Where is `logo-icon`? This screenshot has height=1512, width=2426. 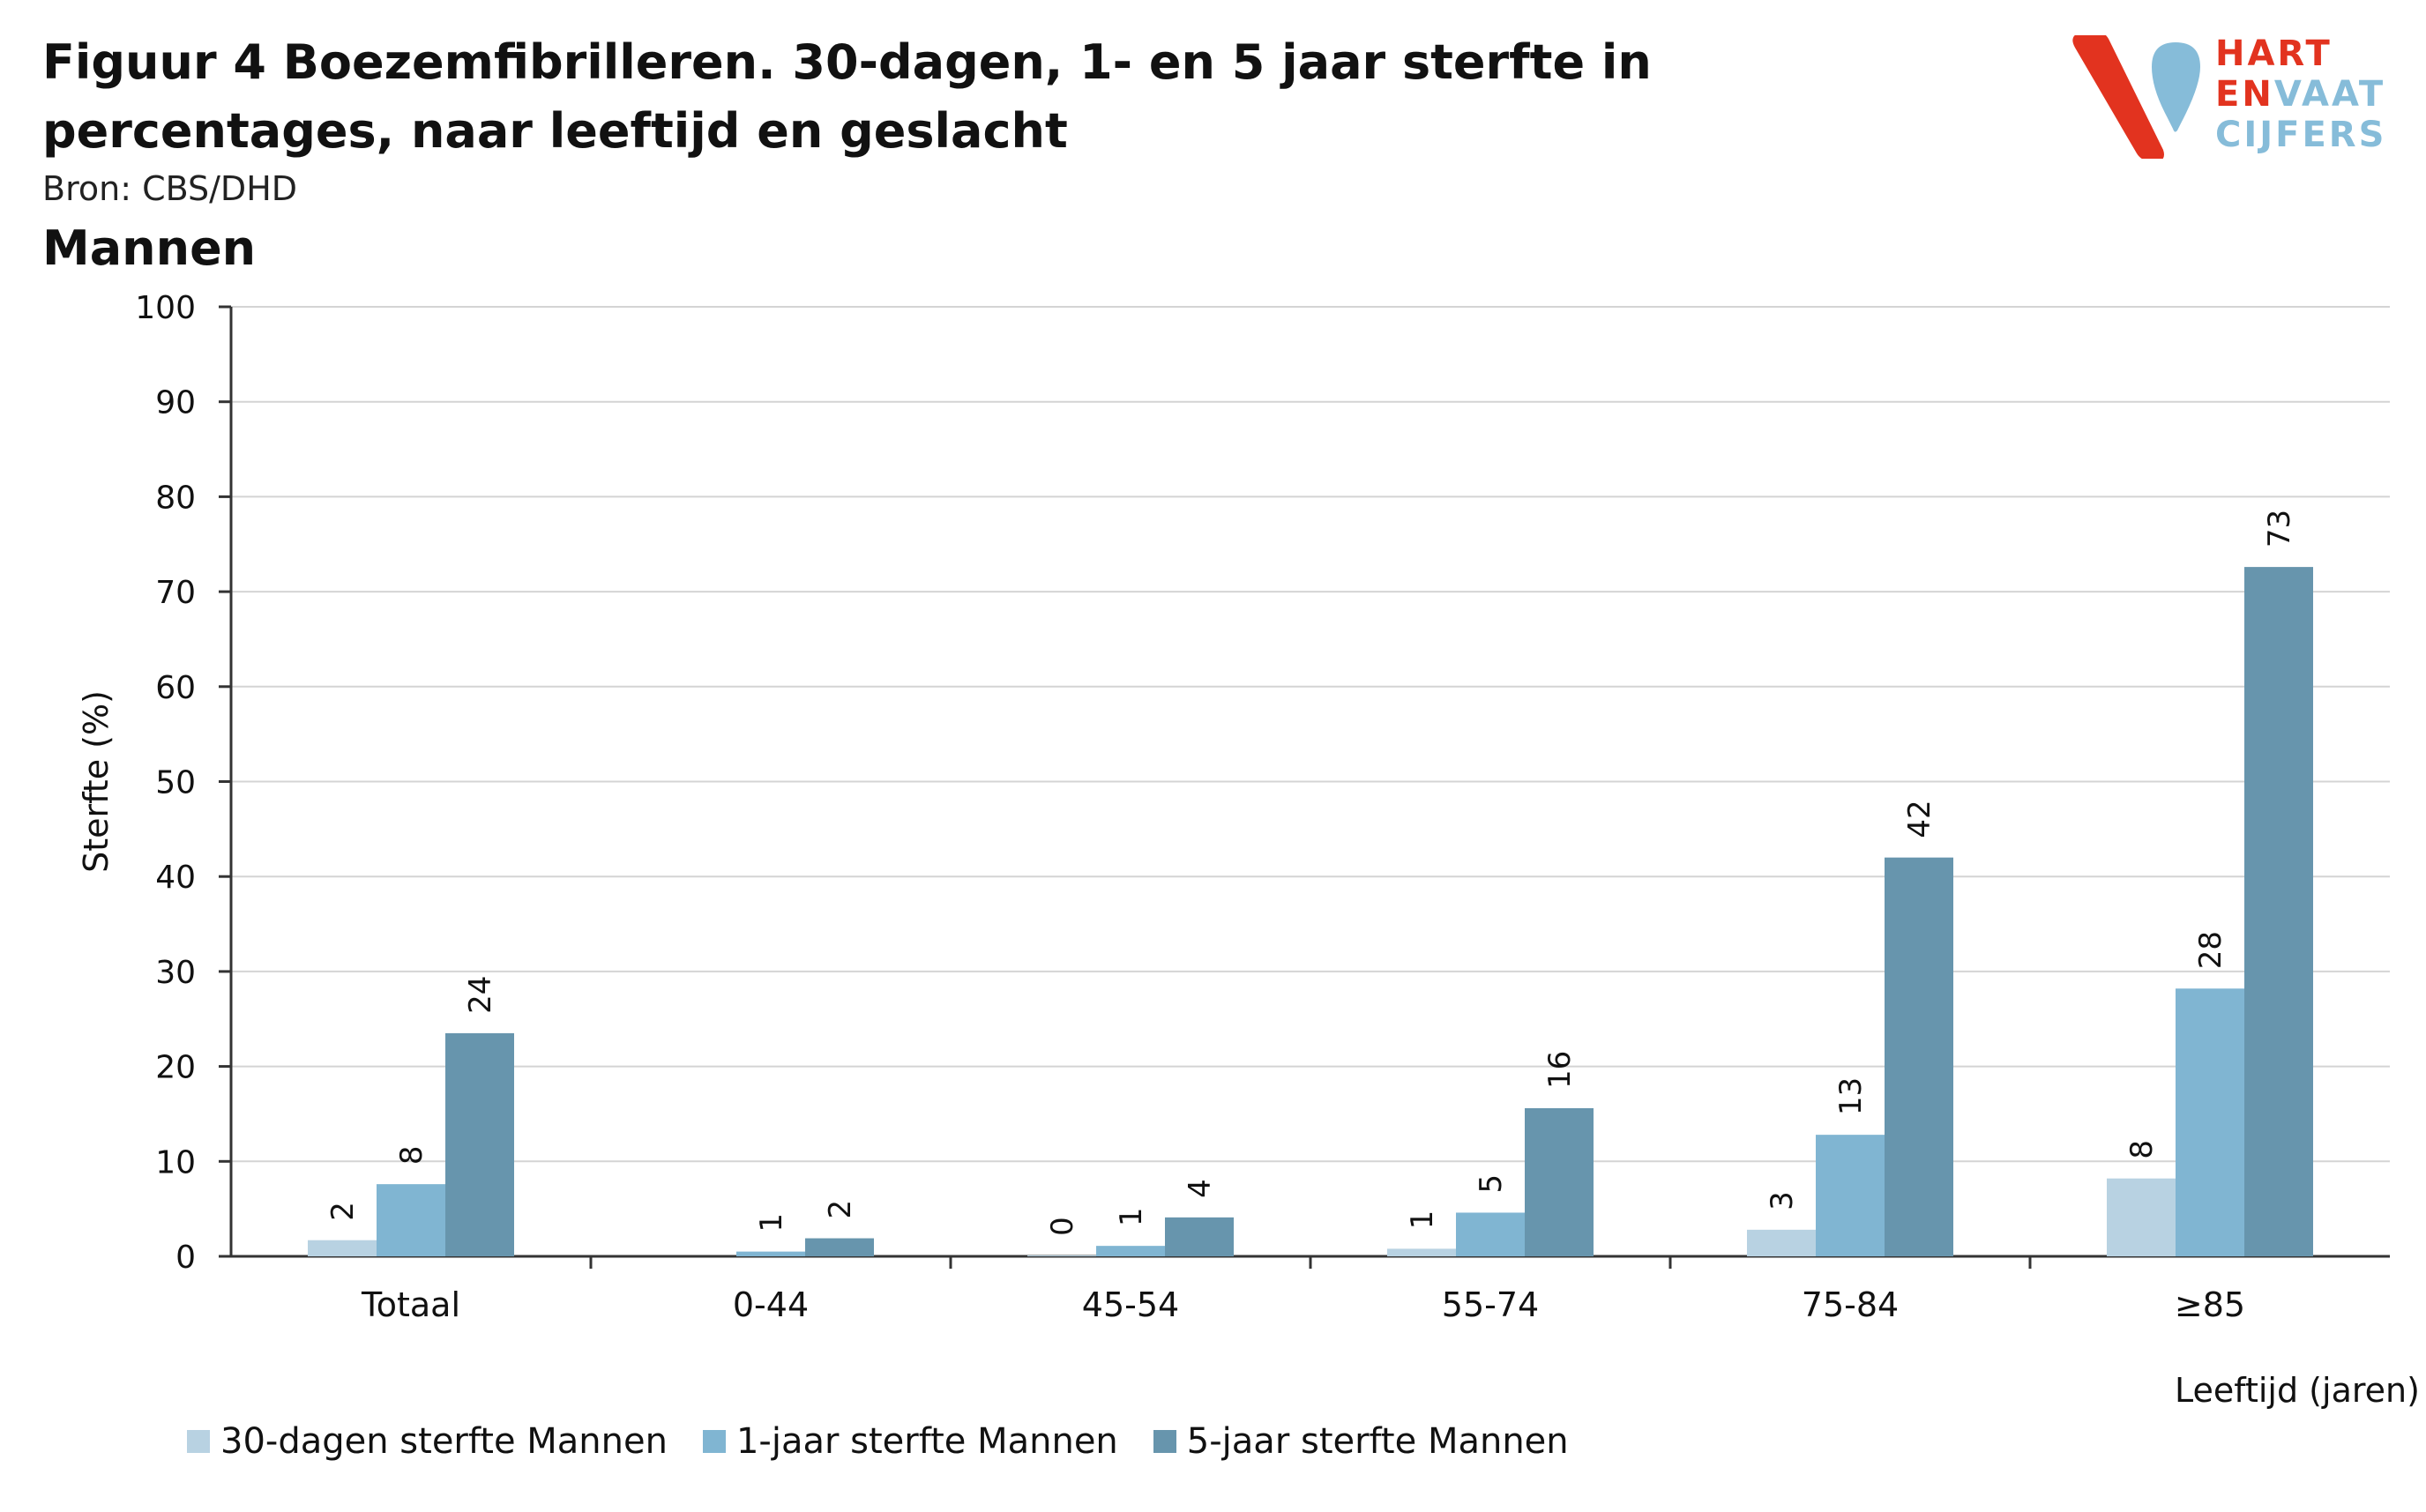 logo-icon is located at coordinates (2136, 97).